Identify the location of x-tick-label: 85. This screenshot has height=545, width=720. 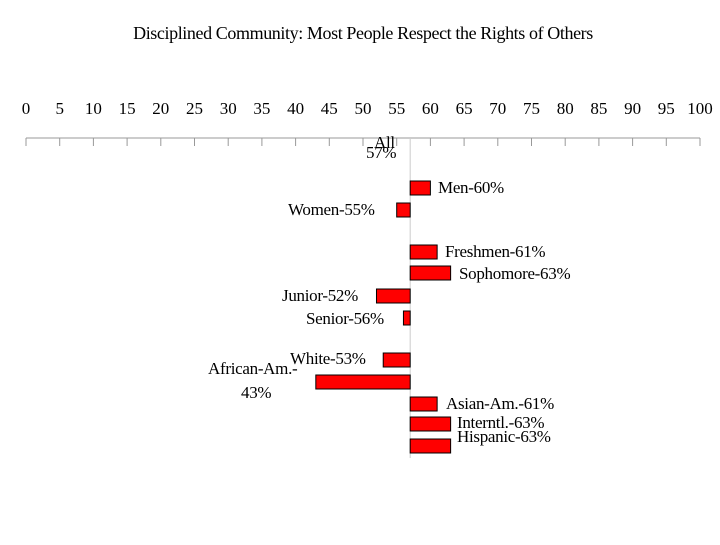
(598, 108).